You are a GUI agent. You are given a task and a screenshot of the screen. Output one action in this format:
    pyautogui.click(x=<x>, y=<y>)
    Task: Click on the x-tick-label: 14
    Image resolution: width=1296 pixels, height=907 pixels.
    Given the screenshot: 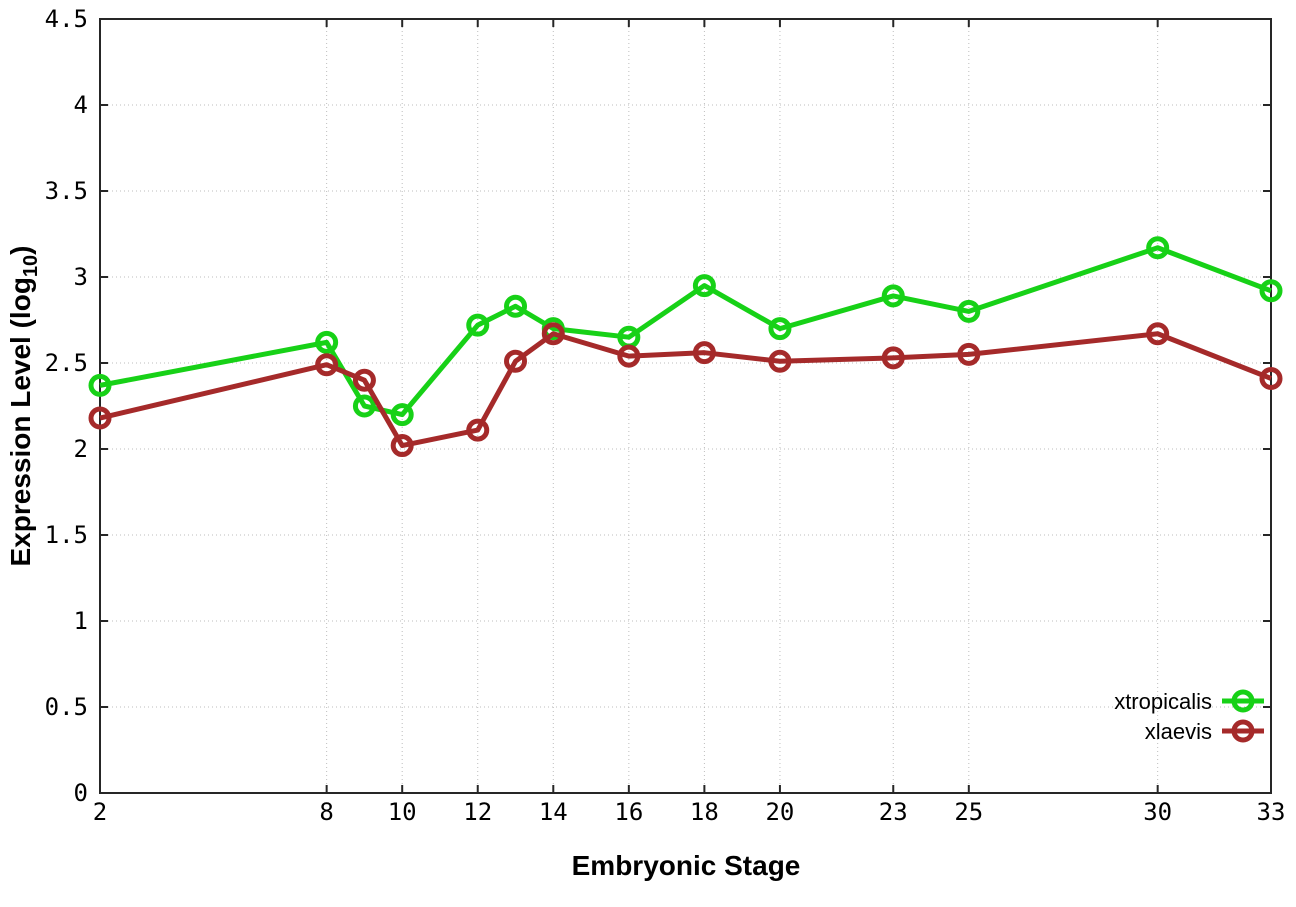 What is the action you would take?
    pyautogui.click(x=553, y=812)
    